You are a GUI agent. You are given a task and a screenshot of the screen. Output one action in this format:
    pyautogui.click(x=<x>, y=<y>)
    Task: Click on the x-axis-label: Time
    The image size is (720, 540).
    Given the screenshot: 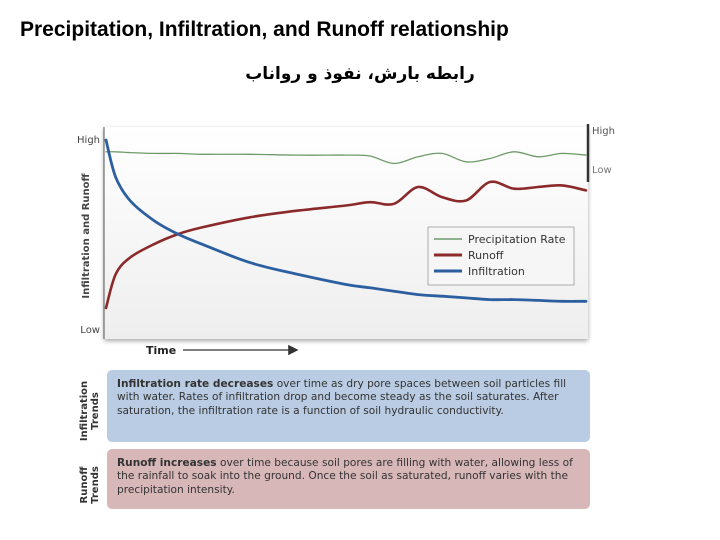 What is the action you would take?
    pyautogui.click(x=161, y=350)
    